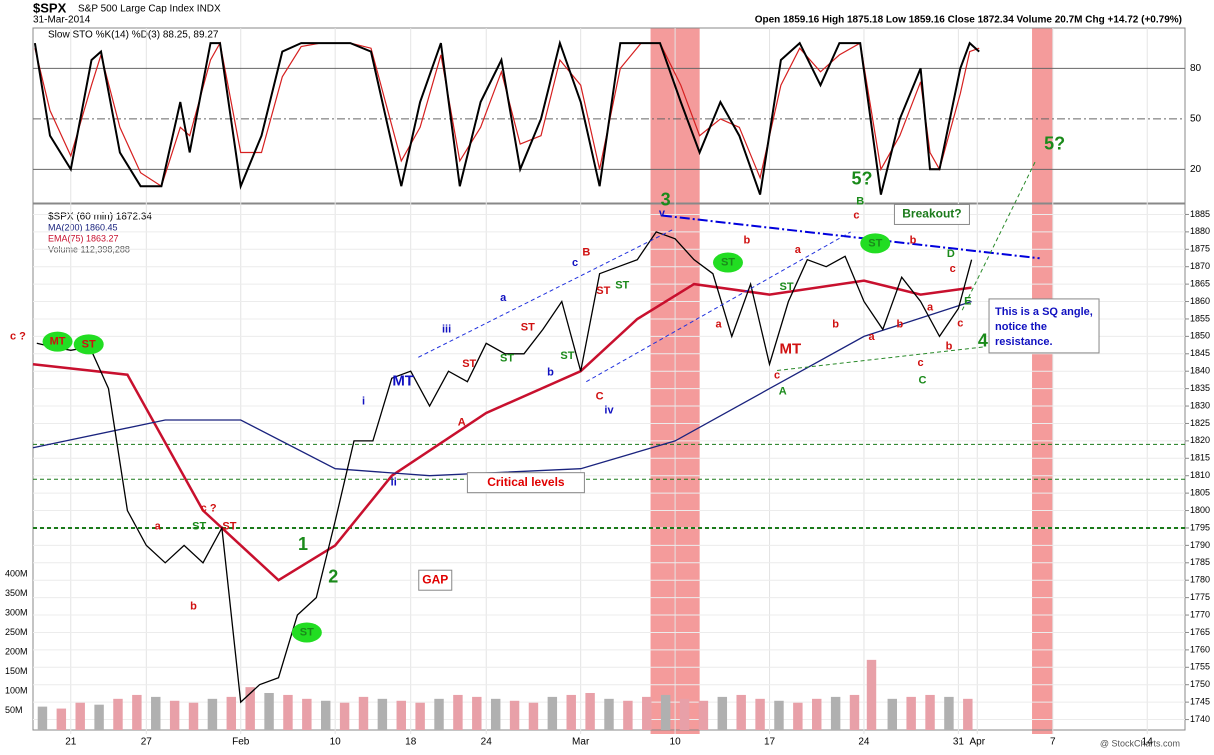 The height and width of the screenshot is (755, 1214). I want to click on annotation: D, so click(951, 254).